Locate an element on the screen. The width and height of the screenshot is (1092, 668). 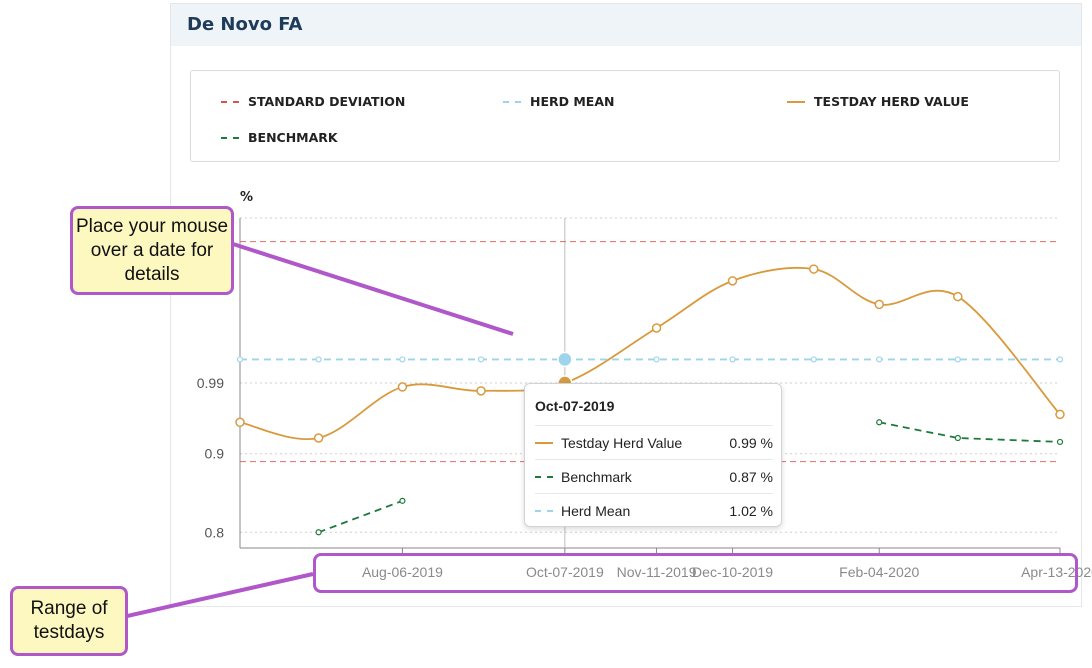
legend-item-testday-herd-value: TESTDAY HERD VALUE is located at coordinates (878, 101).